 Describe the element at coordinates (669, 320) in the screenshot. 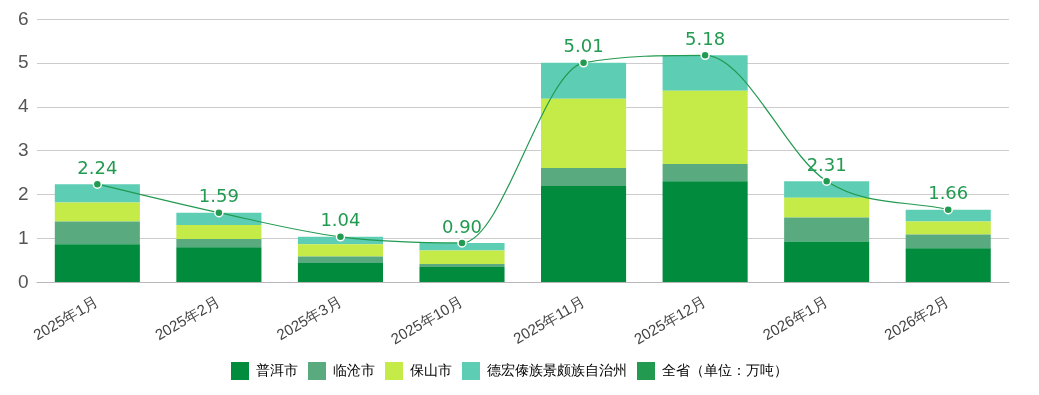

I see `x-tick-label: 2025年12月` at that location.